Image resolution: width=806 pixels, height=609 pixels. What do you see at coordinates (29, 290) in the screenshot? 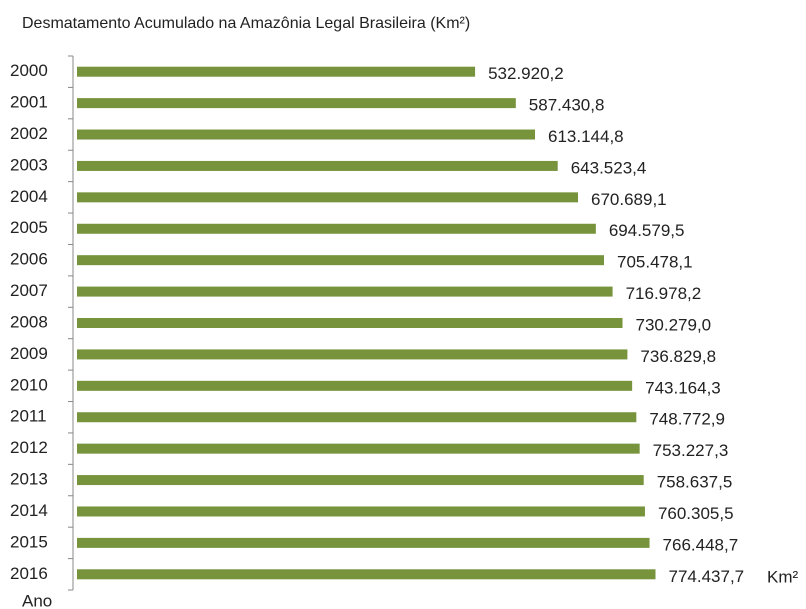
I see `y-tick-label: 2007` at bounding box center [29, 290].